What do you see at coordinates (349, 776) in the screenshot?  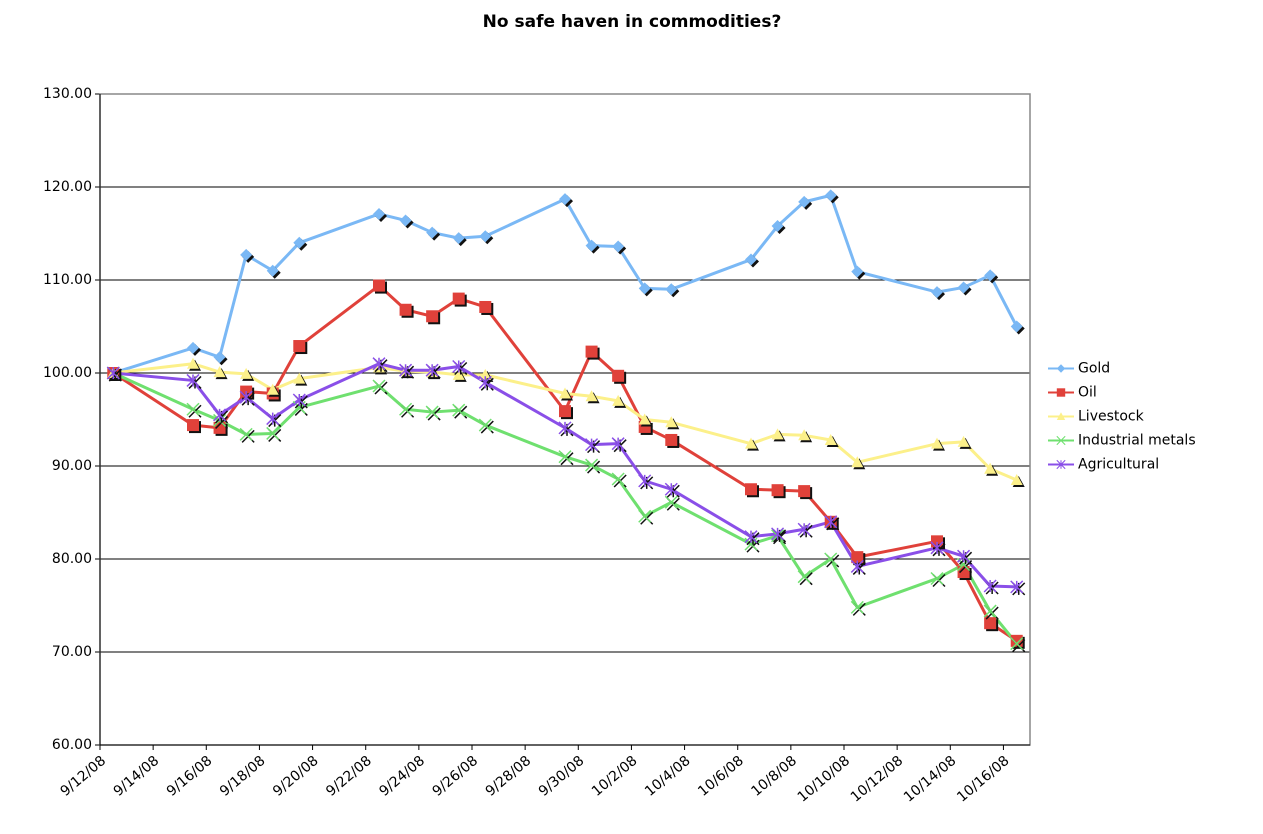 I see `x-tick-label: 9/22/08` at bounding box center [349, 776].